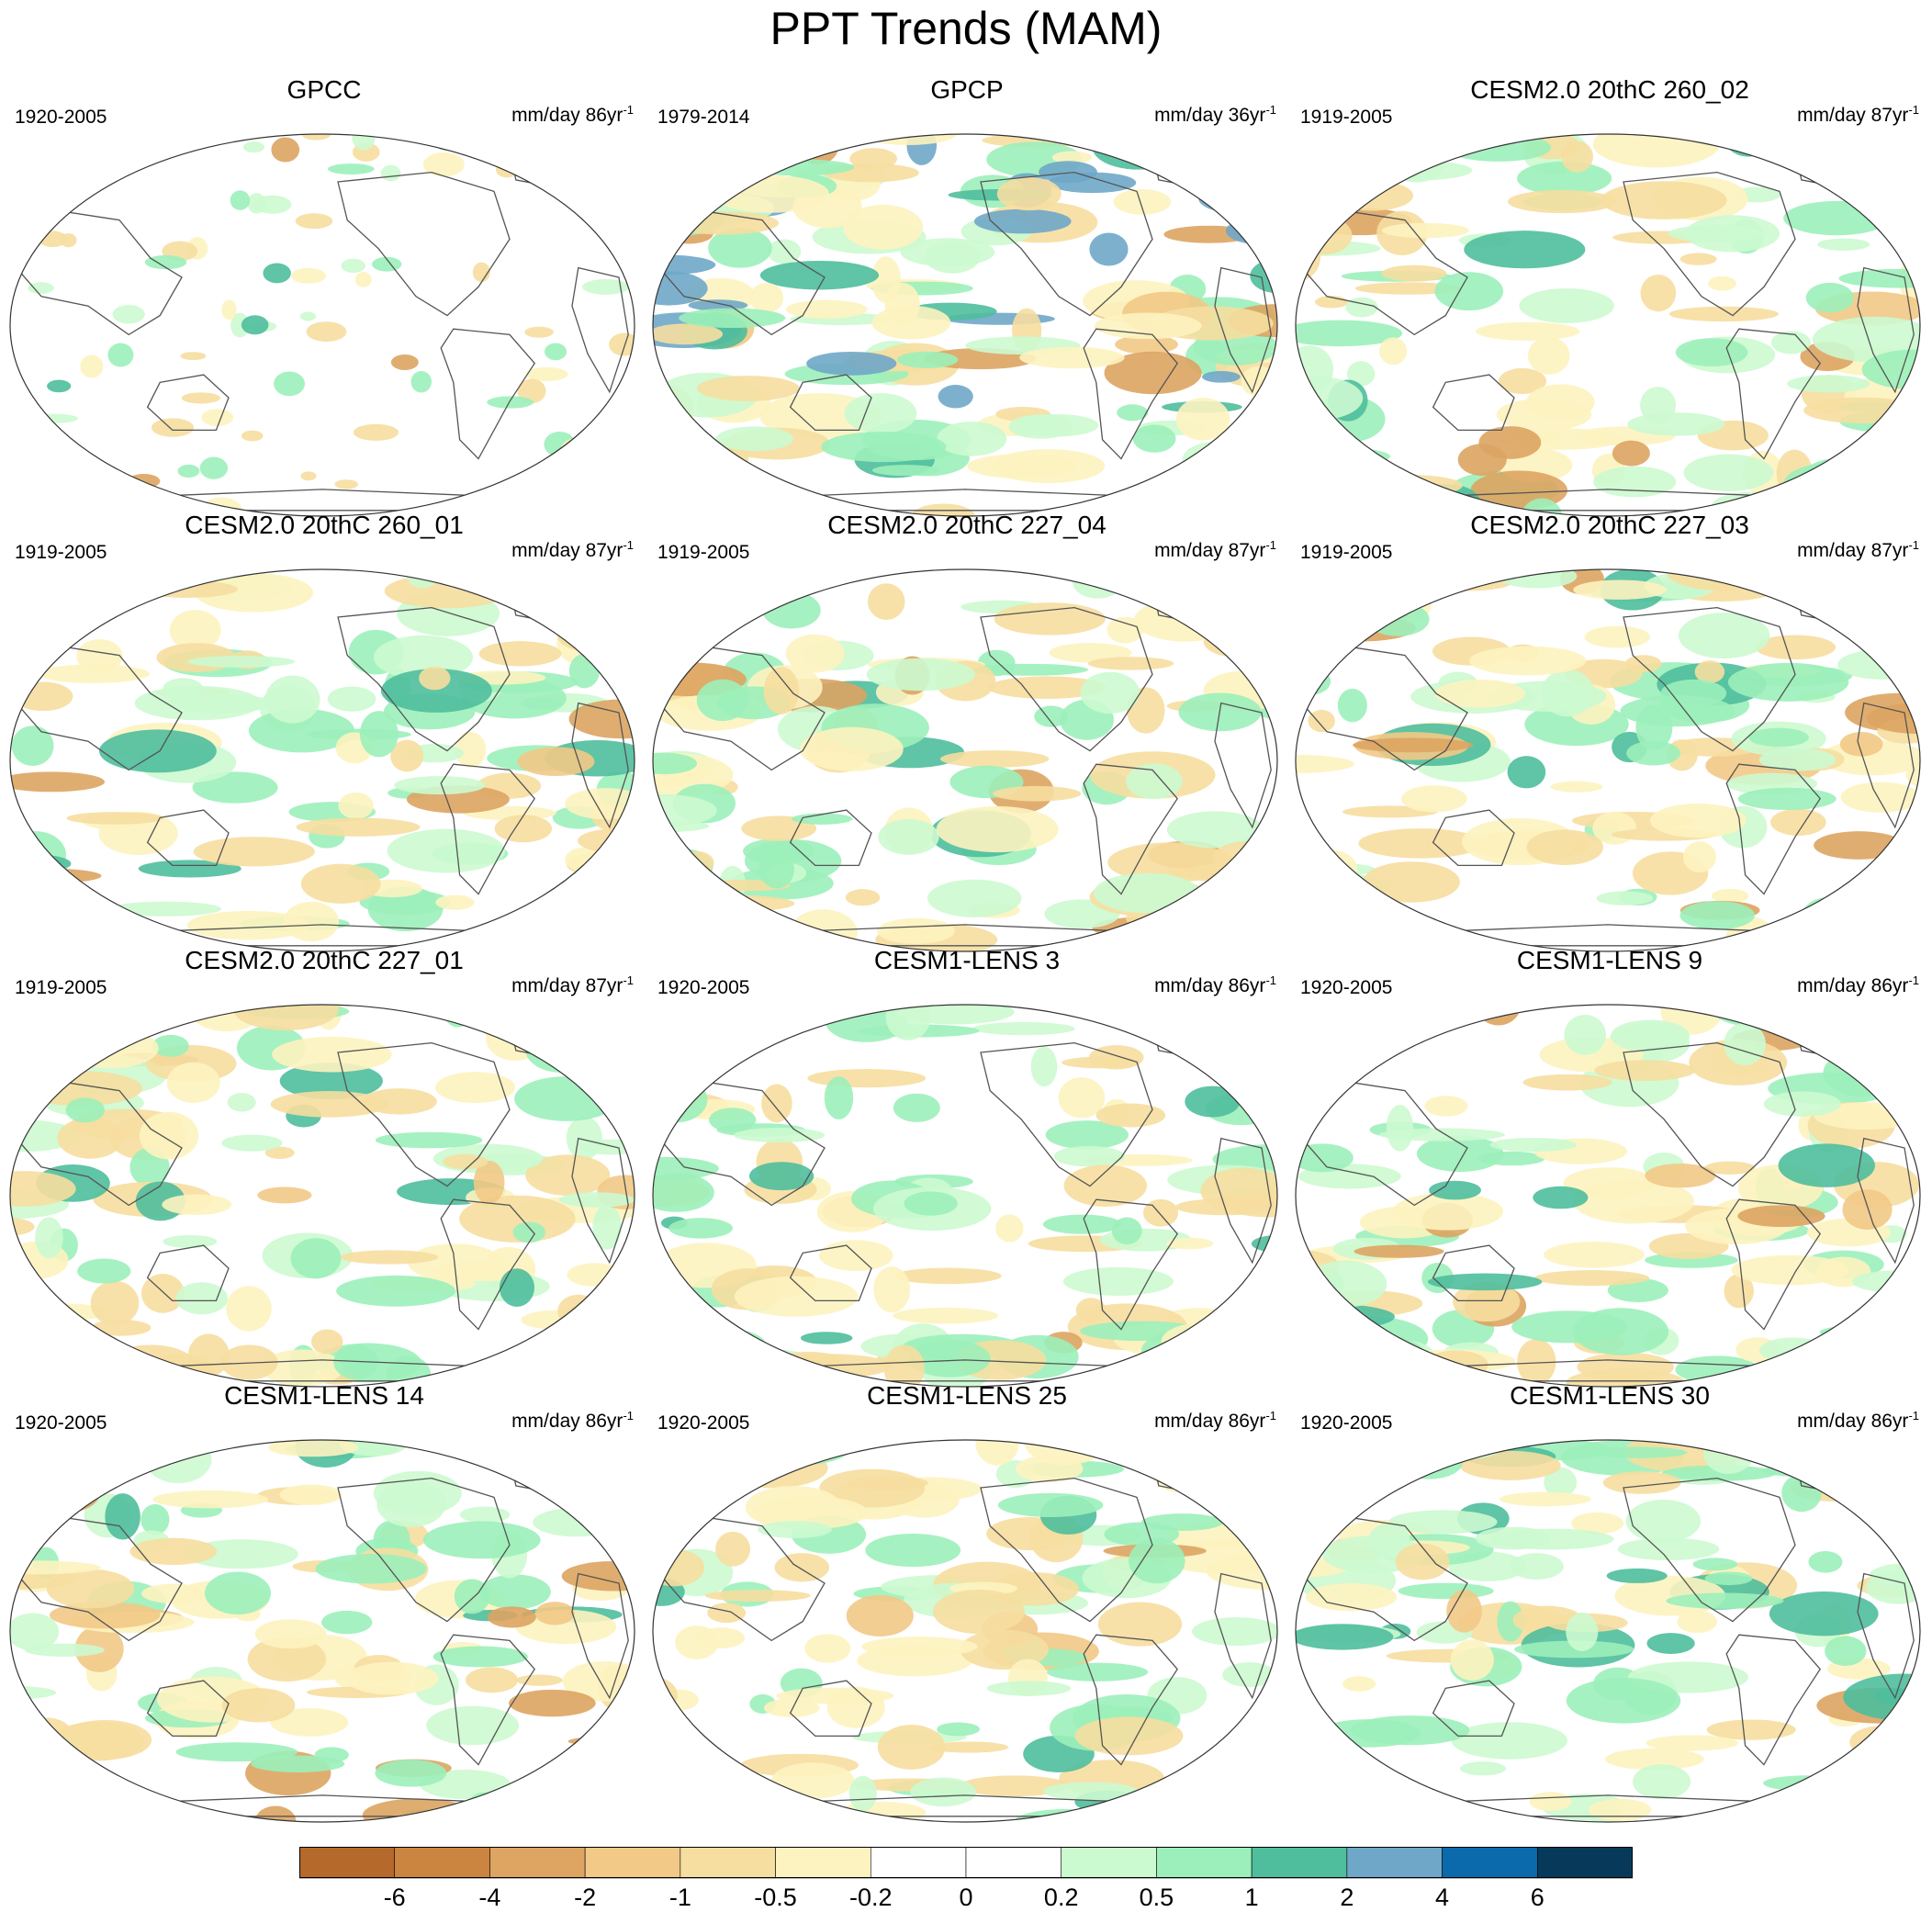 The width and height of the screenshot is (1932, 1912). I want to click on panel-title: CESM1-LENS 25, so click(967, 1395).